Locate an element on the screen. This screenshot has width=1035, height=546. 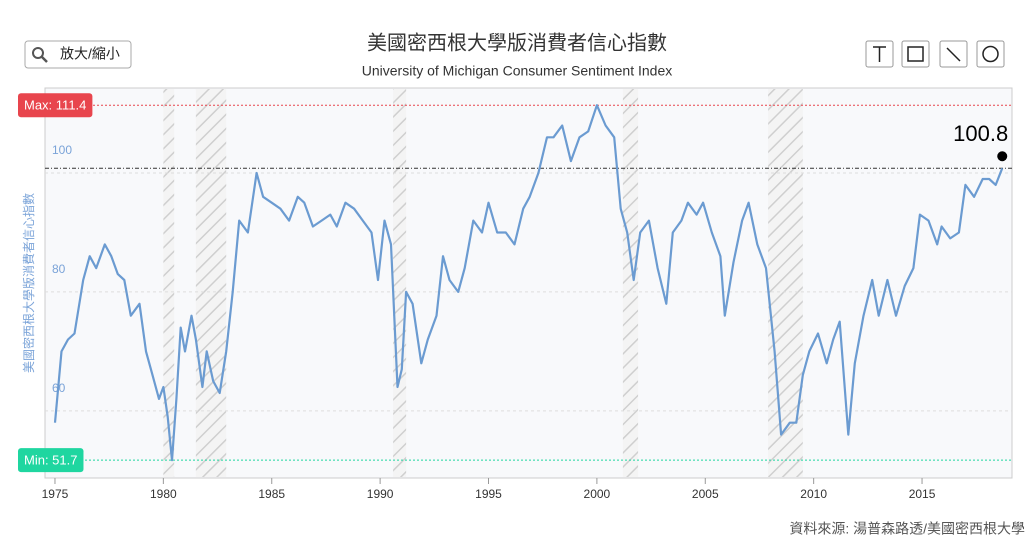
x-tick-label: 1975 is located at coordinates (55, 494).